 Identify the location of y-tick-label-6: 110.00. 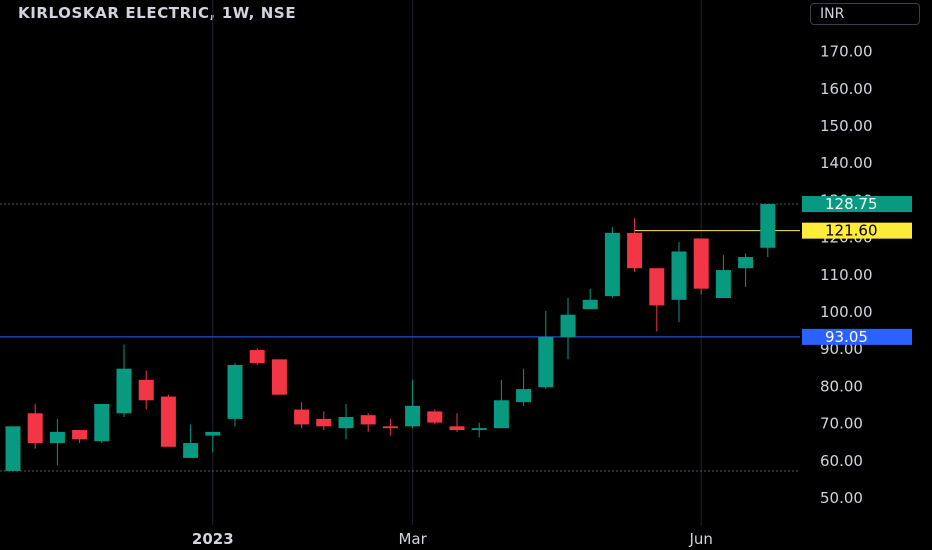
(846, 275).